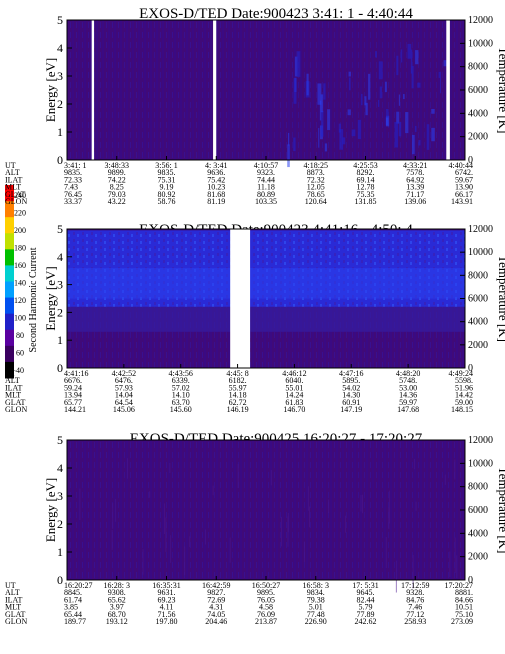 This screenshot has width=505, height=654. What do you see at coordinates (316, 187) in the screenshot?
I see `table-cell: 12.05` at bounding box center [316, 187].